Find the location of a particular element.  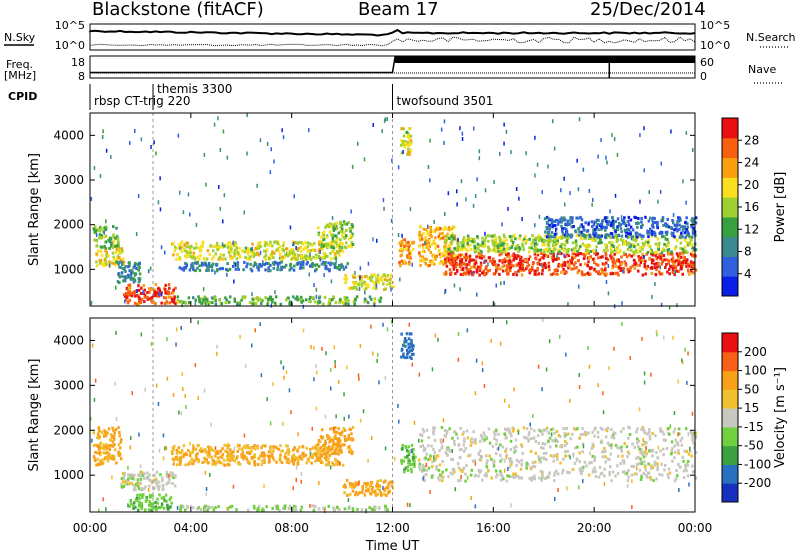

freq-panel-frame is located at coordinates (392, 67).